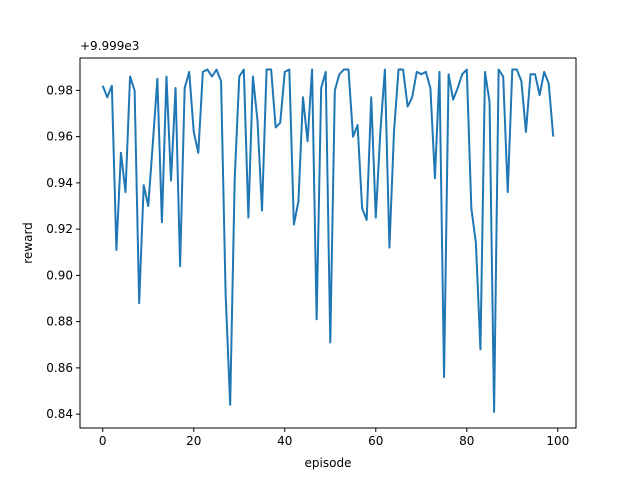 This screenshot has width=640, height=480. Describe the element at coordinates (59, 368) in the screenshot. I see `y-tick-label: 0.86` at that location.